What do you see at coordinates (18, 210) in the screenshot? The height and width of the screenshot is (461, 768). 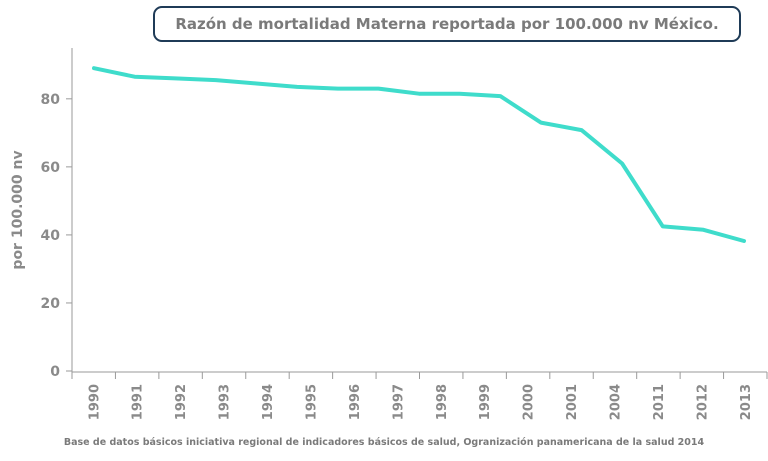 I see `y-axis-label: por 100.000 nv` at bounding box center [18, 210].